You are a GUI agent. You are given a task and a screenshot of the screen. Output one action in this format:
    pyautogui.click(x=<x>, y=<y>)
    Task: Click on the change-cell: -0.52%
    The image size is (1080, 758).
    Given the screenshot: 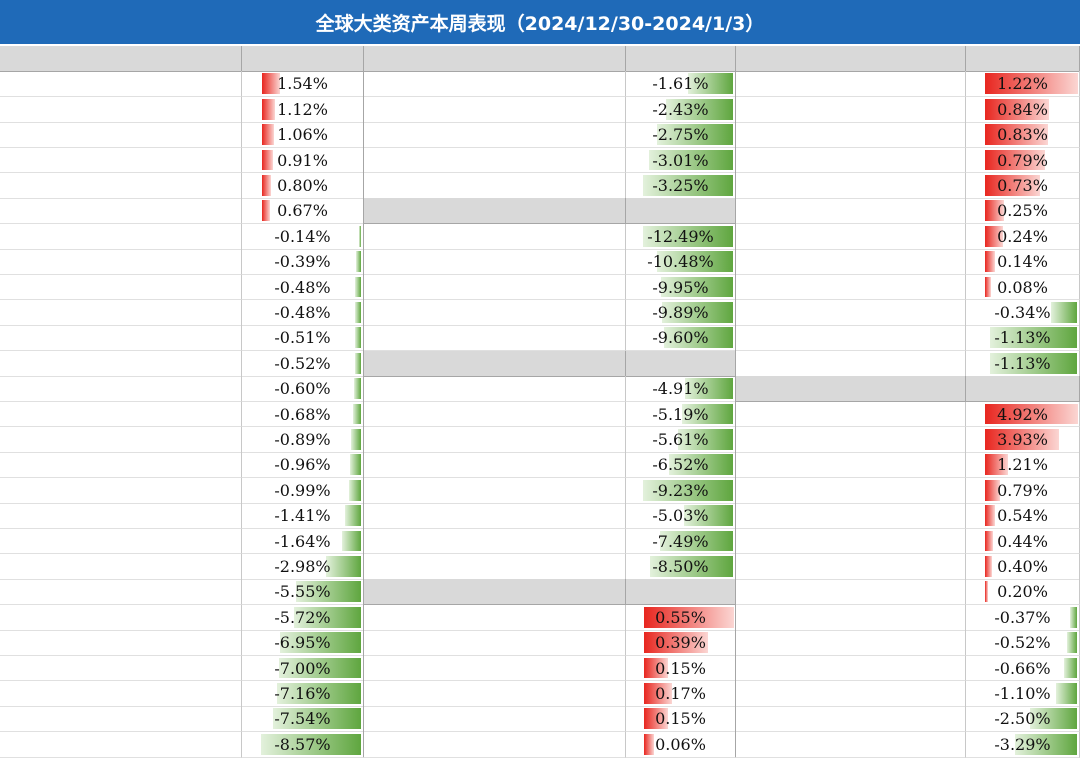 What is the action you would take?
    pyautogui.click(x=303, y=363)
    